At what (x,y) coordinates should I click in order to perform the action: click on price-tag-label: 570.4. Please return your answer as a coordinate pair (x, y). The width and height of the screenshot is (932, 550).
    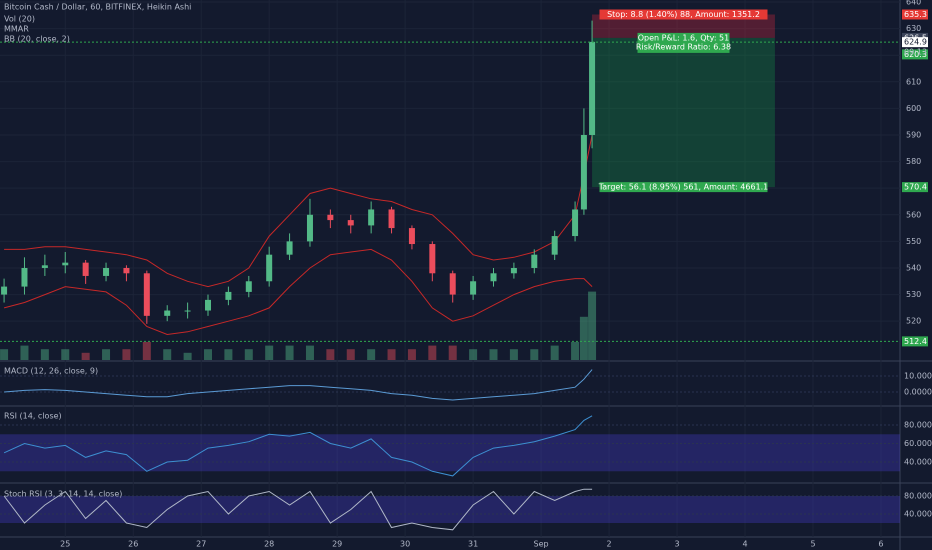
    Looking at the image, I should click on (915, 187).